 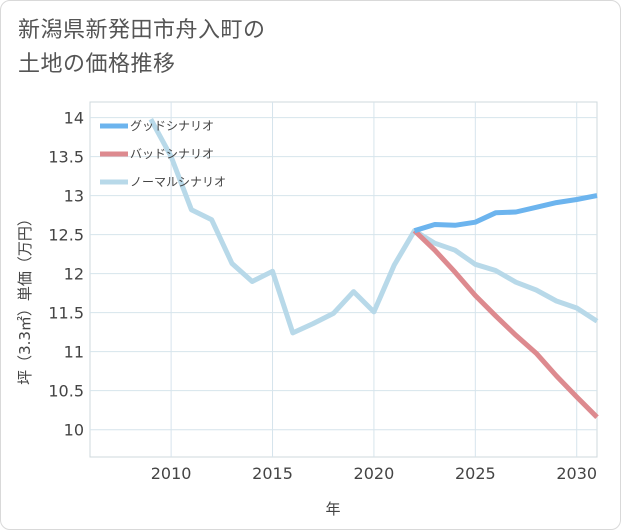 What do you see at coordinates (475, 473) in the screenshot?
I see `x-tick-label: 2025` at bounding box center [475, 473].